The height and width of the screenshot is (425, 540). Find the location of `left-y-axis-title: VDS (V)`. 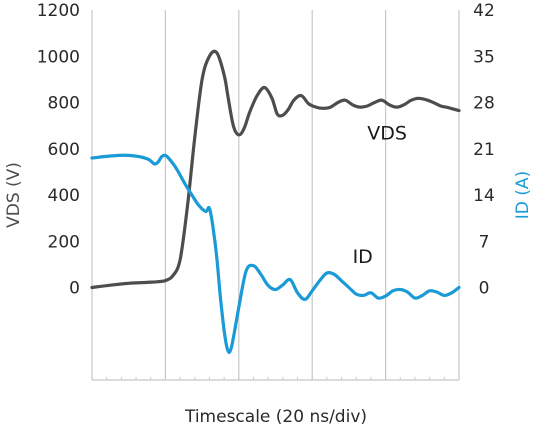

left-y-axis-title: VDS (V) is located at coordinates (14, 195).